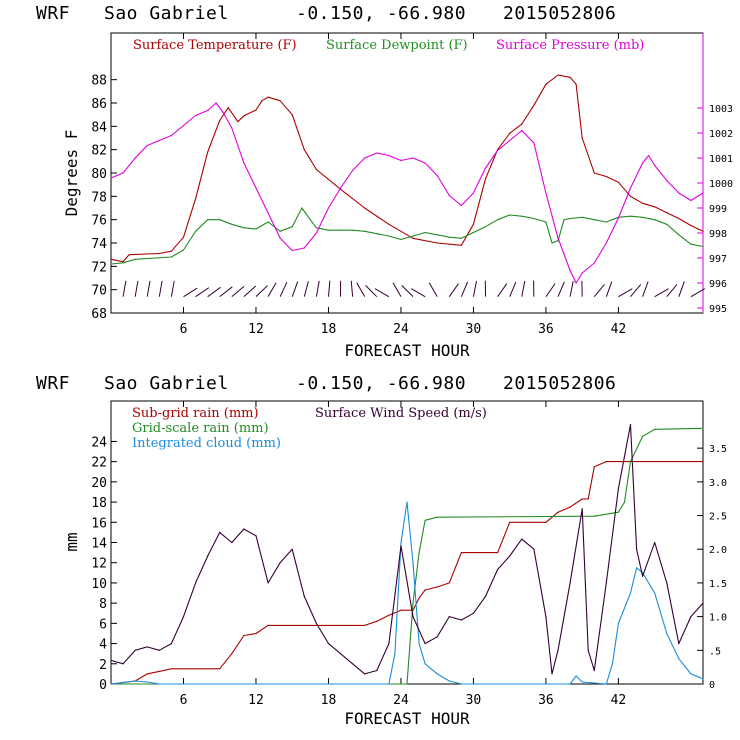 The image size is (740, 740). What do you see at coordinates (718, 209) in the screenshot?
I see `y2-tick-label: 999` at bounding box center [718, 209].